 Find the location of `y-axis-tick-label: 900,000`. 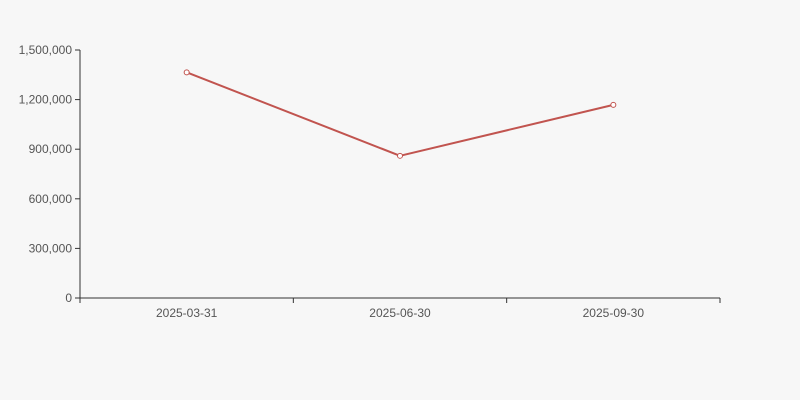

y-axis-tick-label: 900,000 is located at coordinates (51, 149).